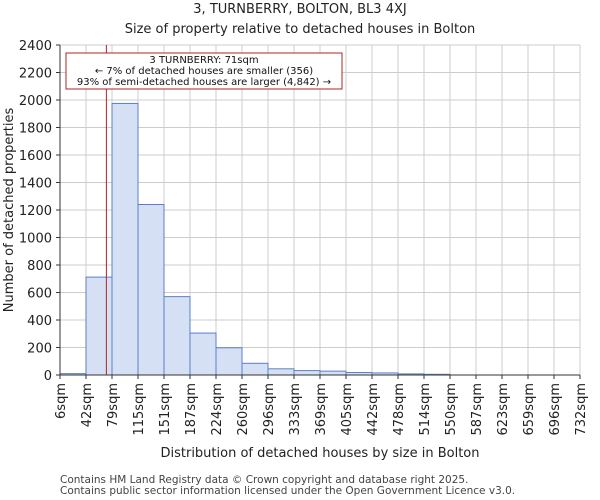 This screenshot has height=500, width=600. What do you see at coordinates (35, 239) in the screenshot?
I see `y-tick-label: 1000` at bounding box center [35, 239].